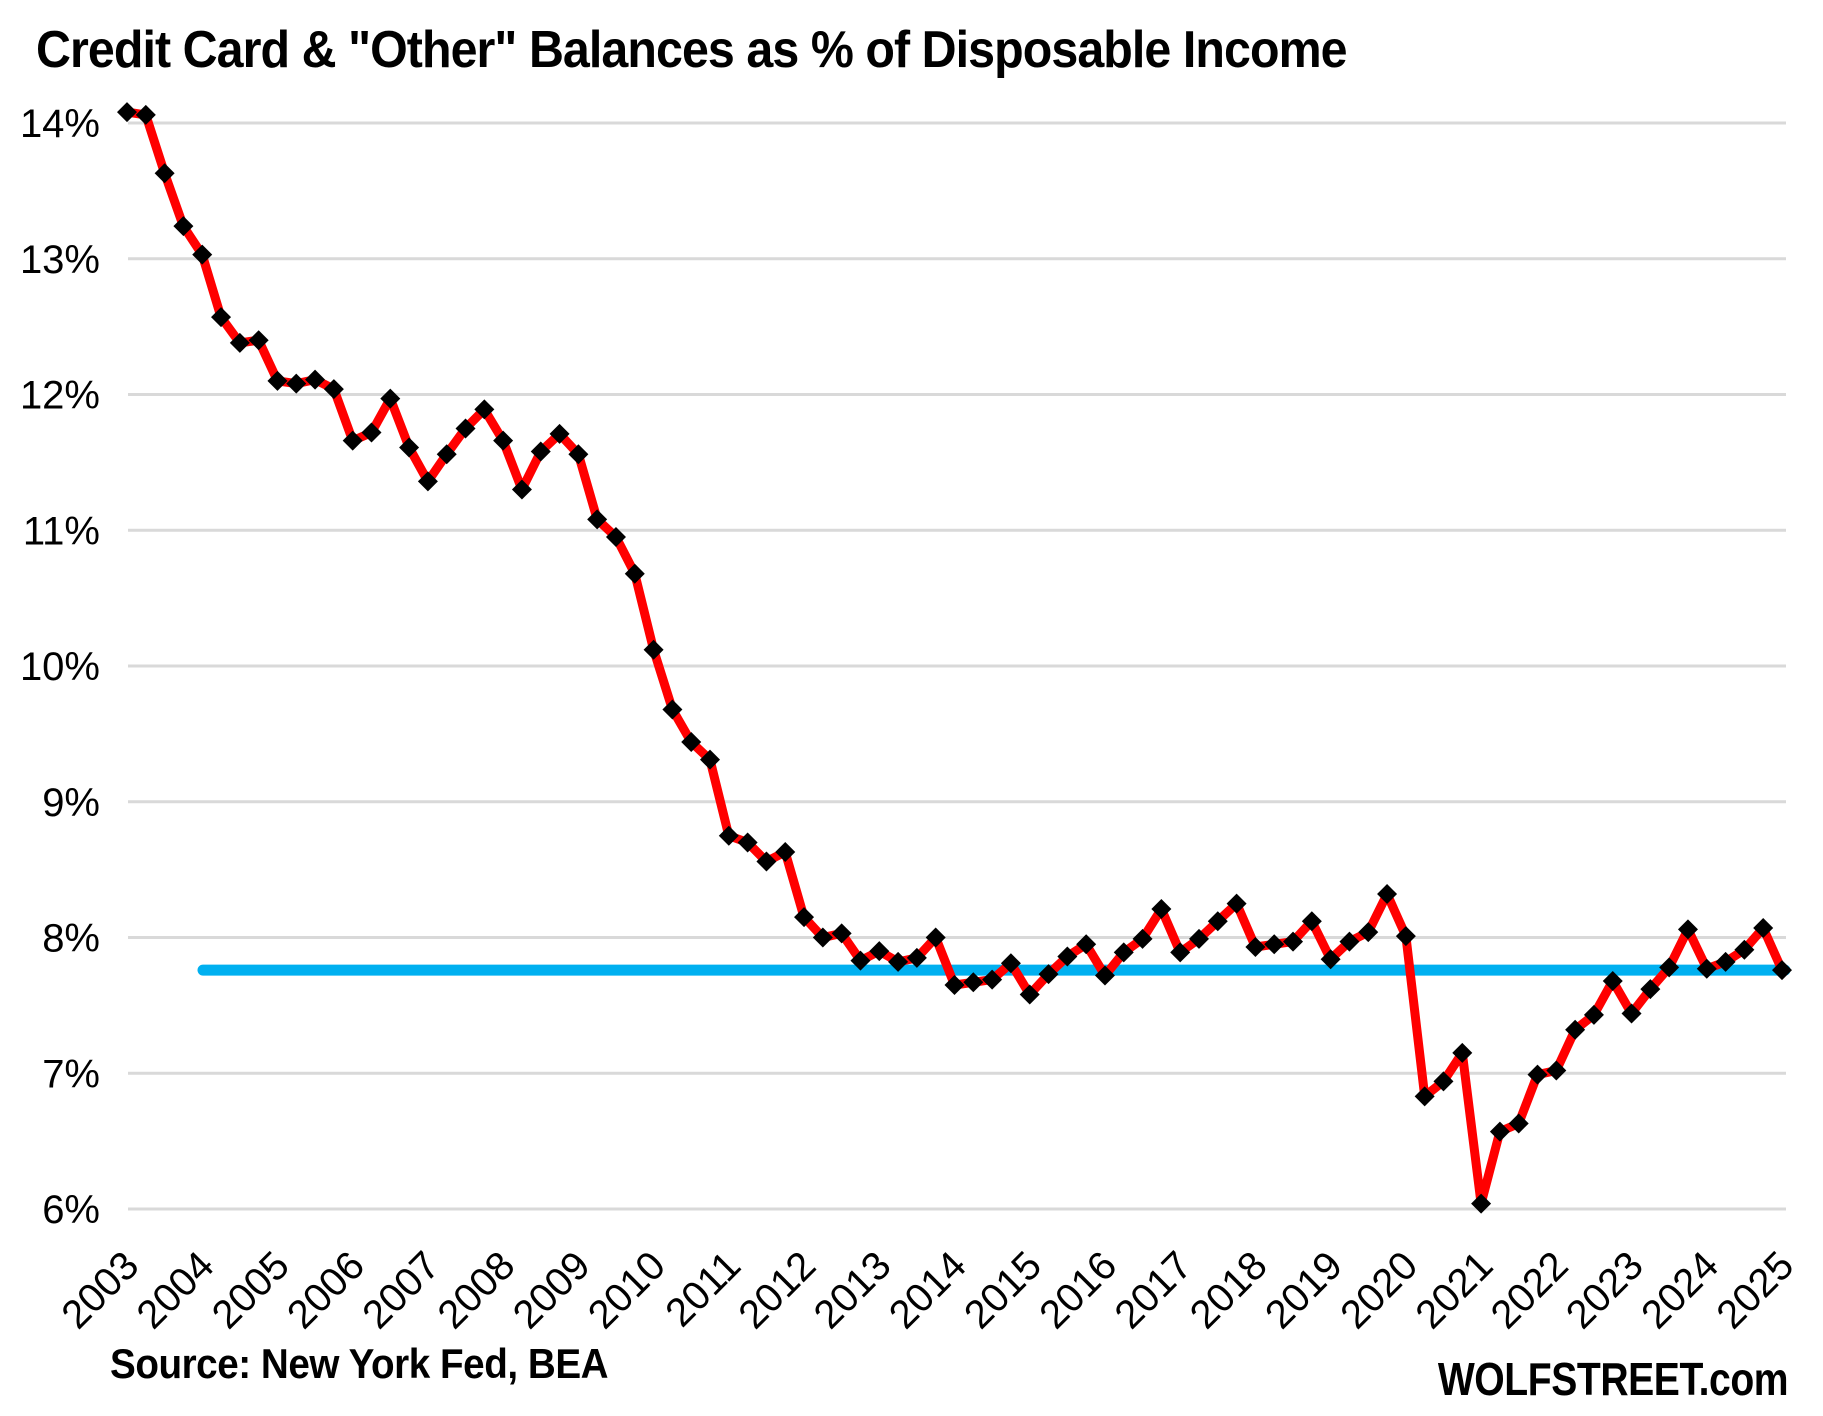 This screenshot has width=1823, height=1416. Describe the element at coordinates (777, 1290) in the screenshot. I see `x-axis-tick-label: 2012` at that location.